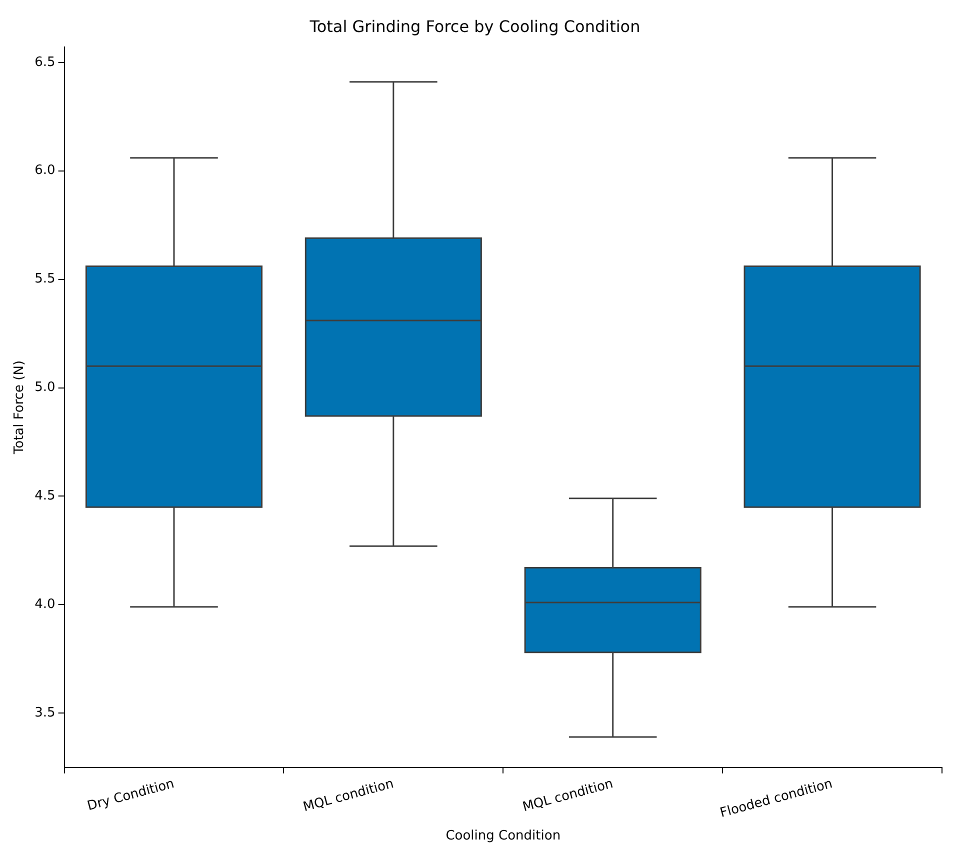  I want to click on y-tick-label: 5.5, so click(45, 279).